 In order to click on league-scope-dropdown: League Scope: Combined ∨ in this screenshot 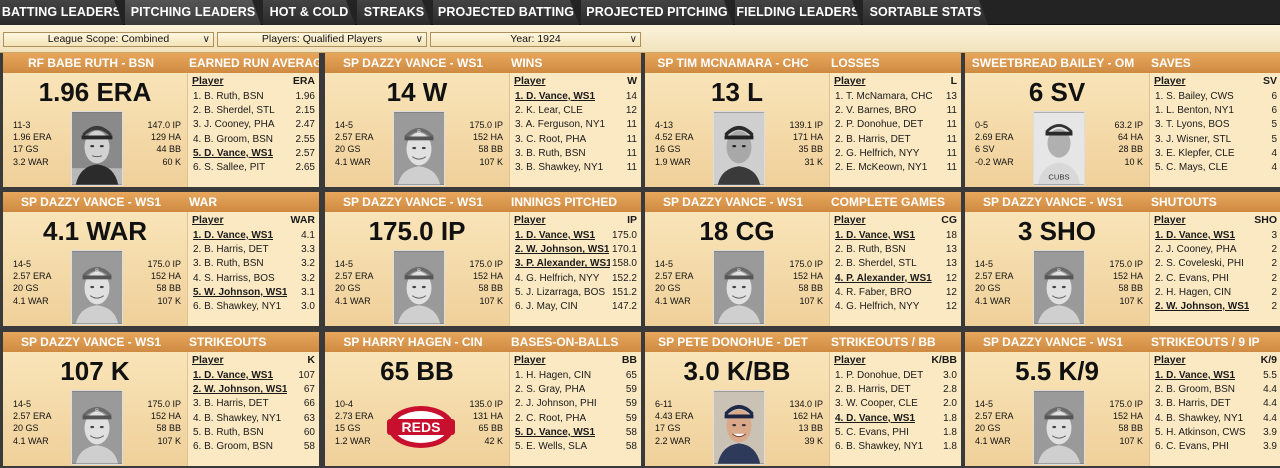, I will do `click(108, 39)`.